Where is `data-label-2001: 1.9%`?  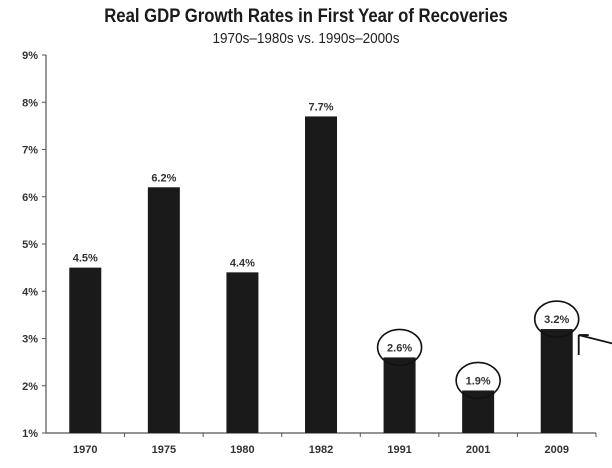
data-label-2001: 1.9% is located at coordinates (478, 381).